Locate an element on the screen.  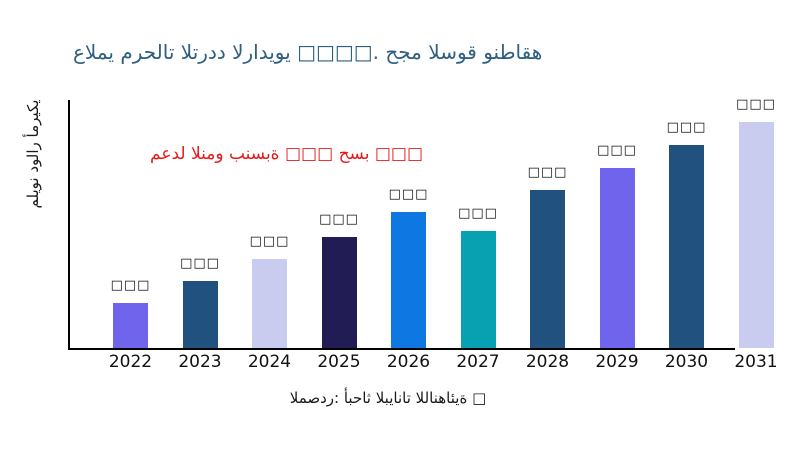
bar-2028 is located at coordinates (547, 269).